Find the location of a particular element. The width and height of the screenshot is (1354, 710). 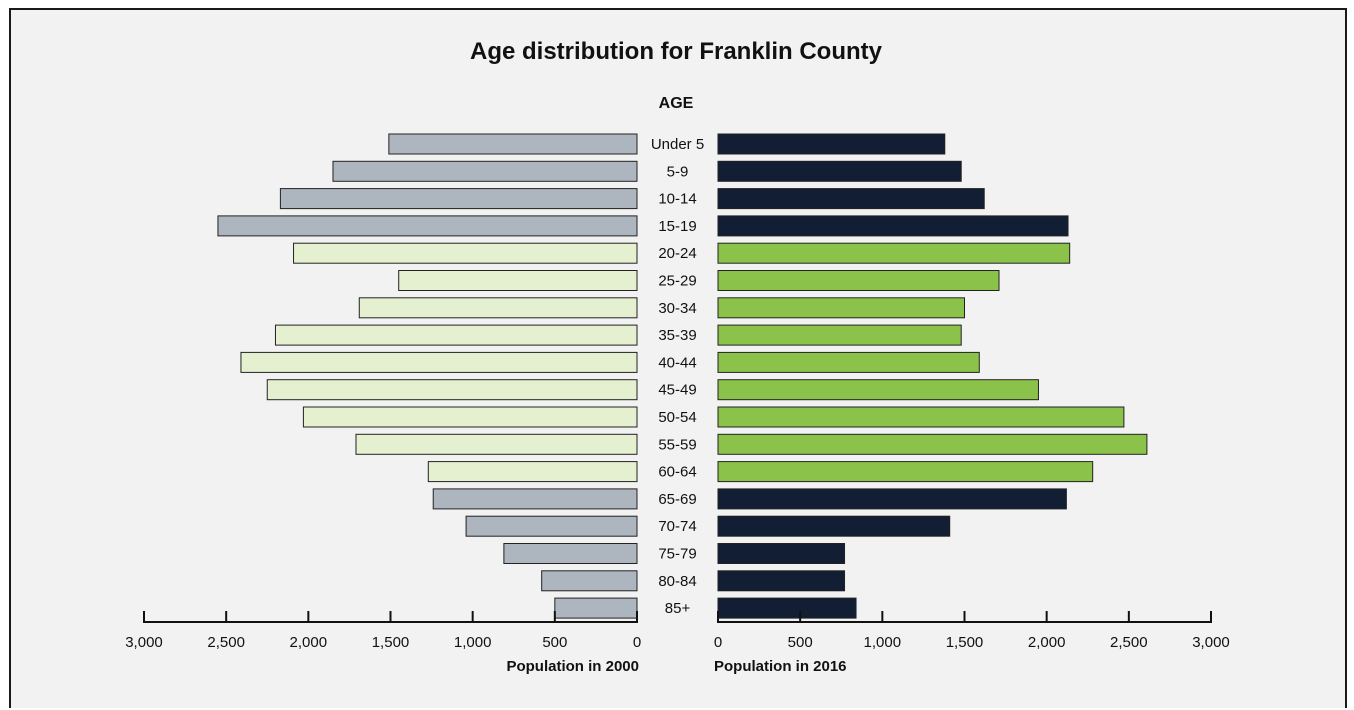

left-axis-tick-label: 2,000 is located at coordinates (309, 642).